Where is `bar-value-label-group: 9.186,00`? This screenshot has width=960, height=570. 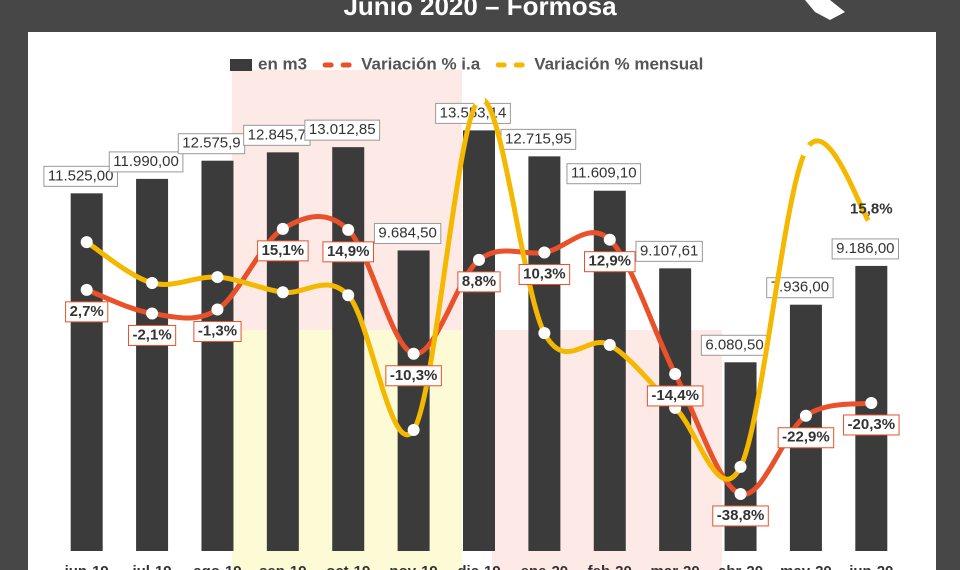
bar-value-label-group: 9.186,00 is located at coordinates (865, 249).